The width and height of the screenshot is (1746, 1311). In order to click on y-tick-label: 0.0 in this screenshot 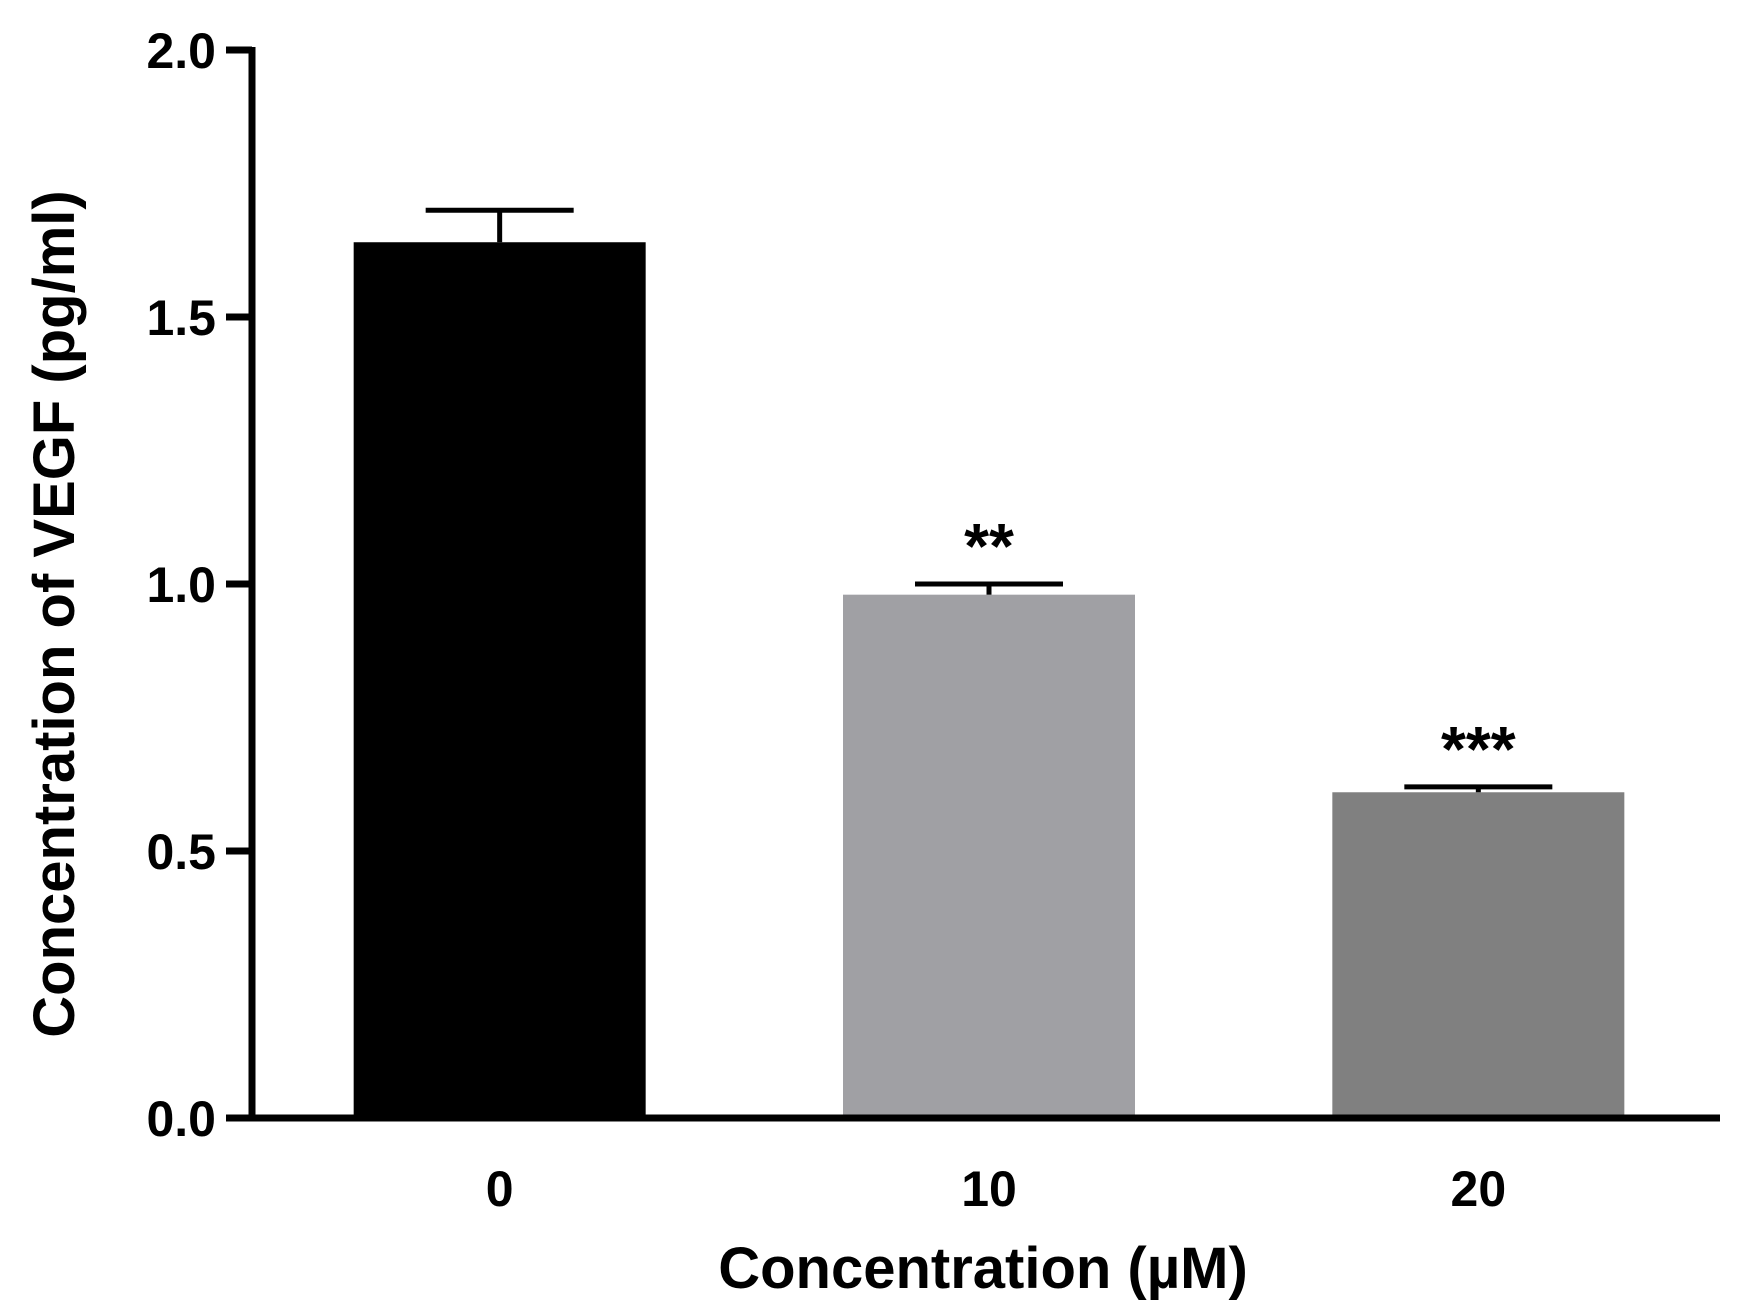, I will do `click(181, 1119)`.